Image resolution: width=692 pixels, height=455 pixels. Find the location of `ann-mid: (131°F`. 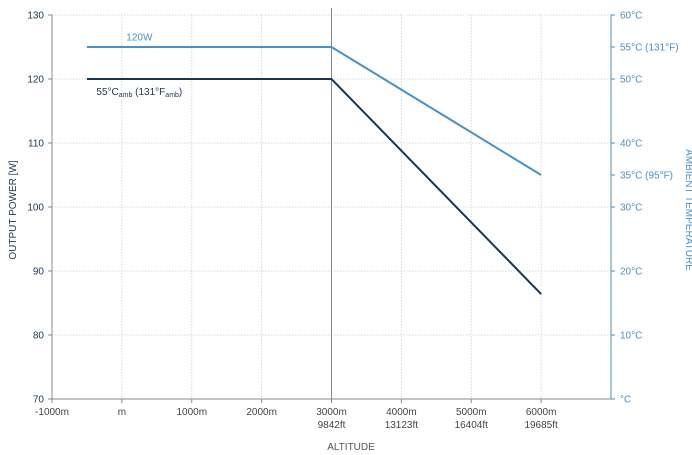

ann-mid: (131°F is located at coordinates (148, 92).